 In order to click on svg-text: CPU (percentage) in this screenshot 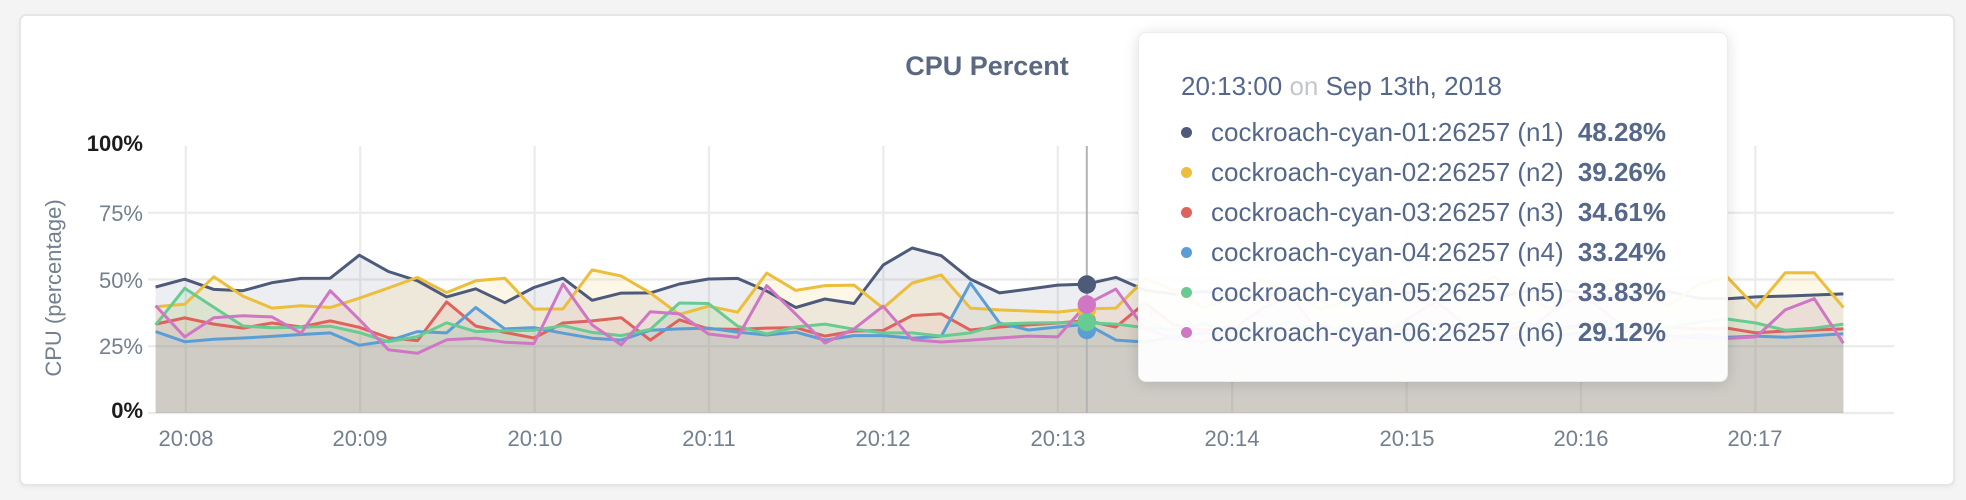, I will do `click(53, 287)`.